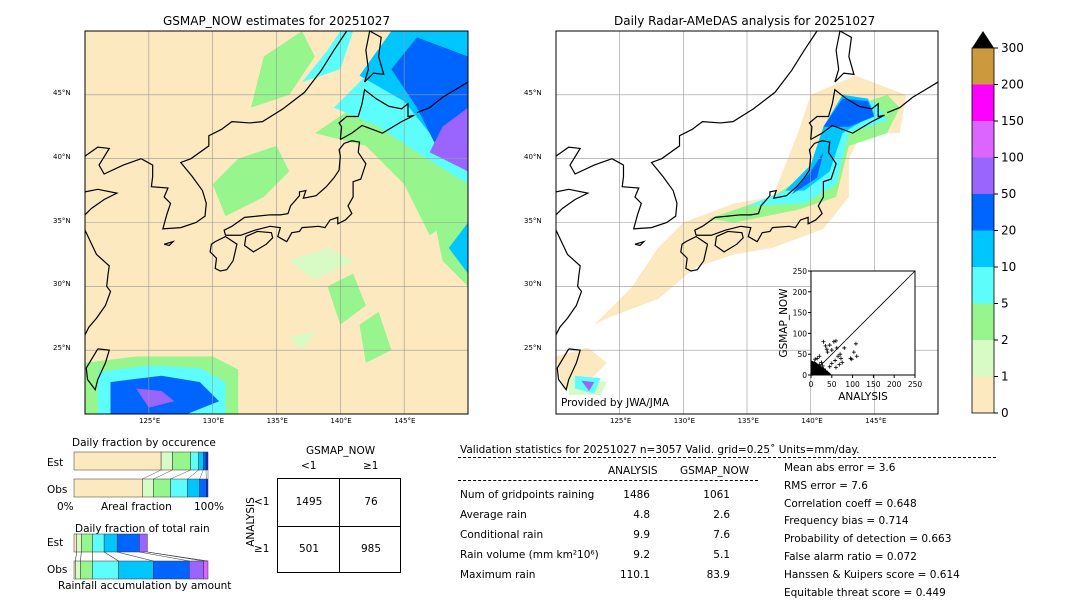 This screenshot has width=1080, height=612. What do you see at coordinates (62, 93) in the screenshot?
I see `lat-tick-label: 45°N` at bounding box center [62, 93].